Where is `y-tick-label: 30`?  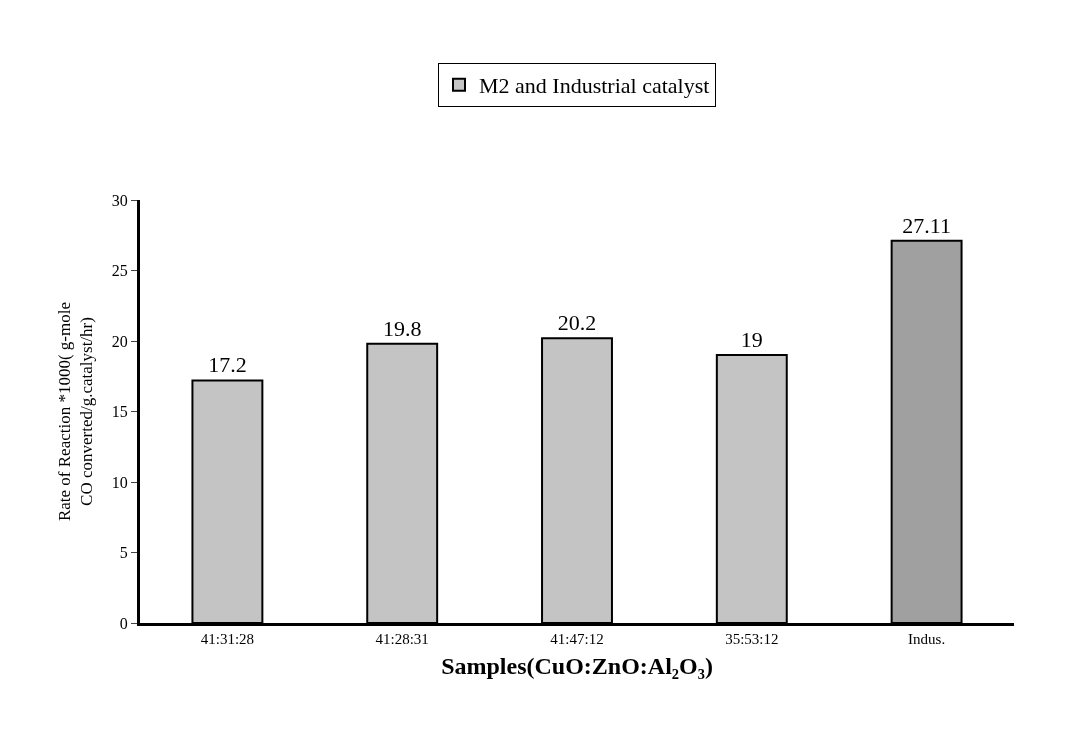 y-tick-label: 30 is located at coordinates (119, 200).